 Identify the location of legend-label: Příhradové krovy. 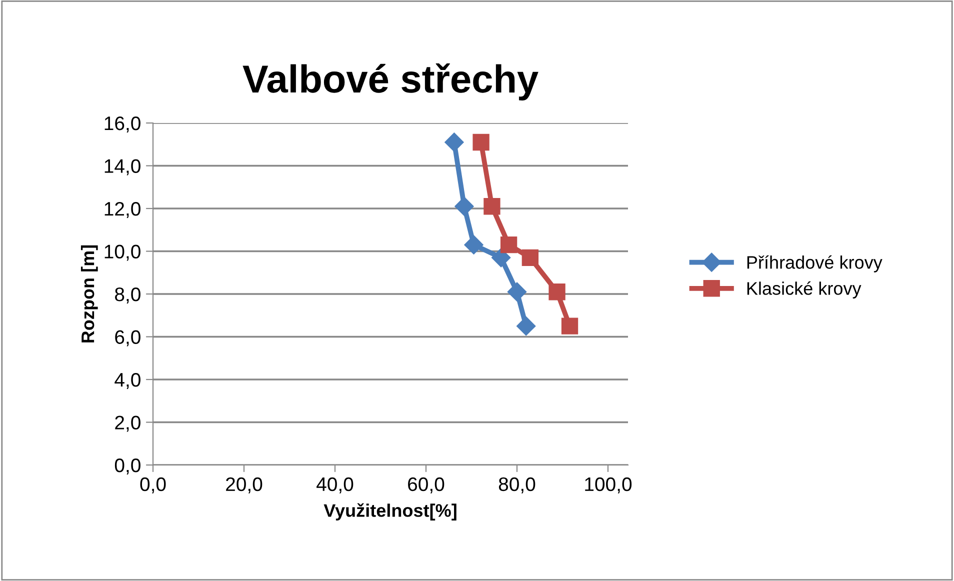
(814, 263).